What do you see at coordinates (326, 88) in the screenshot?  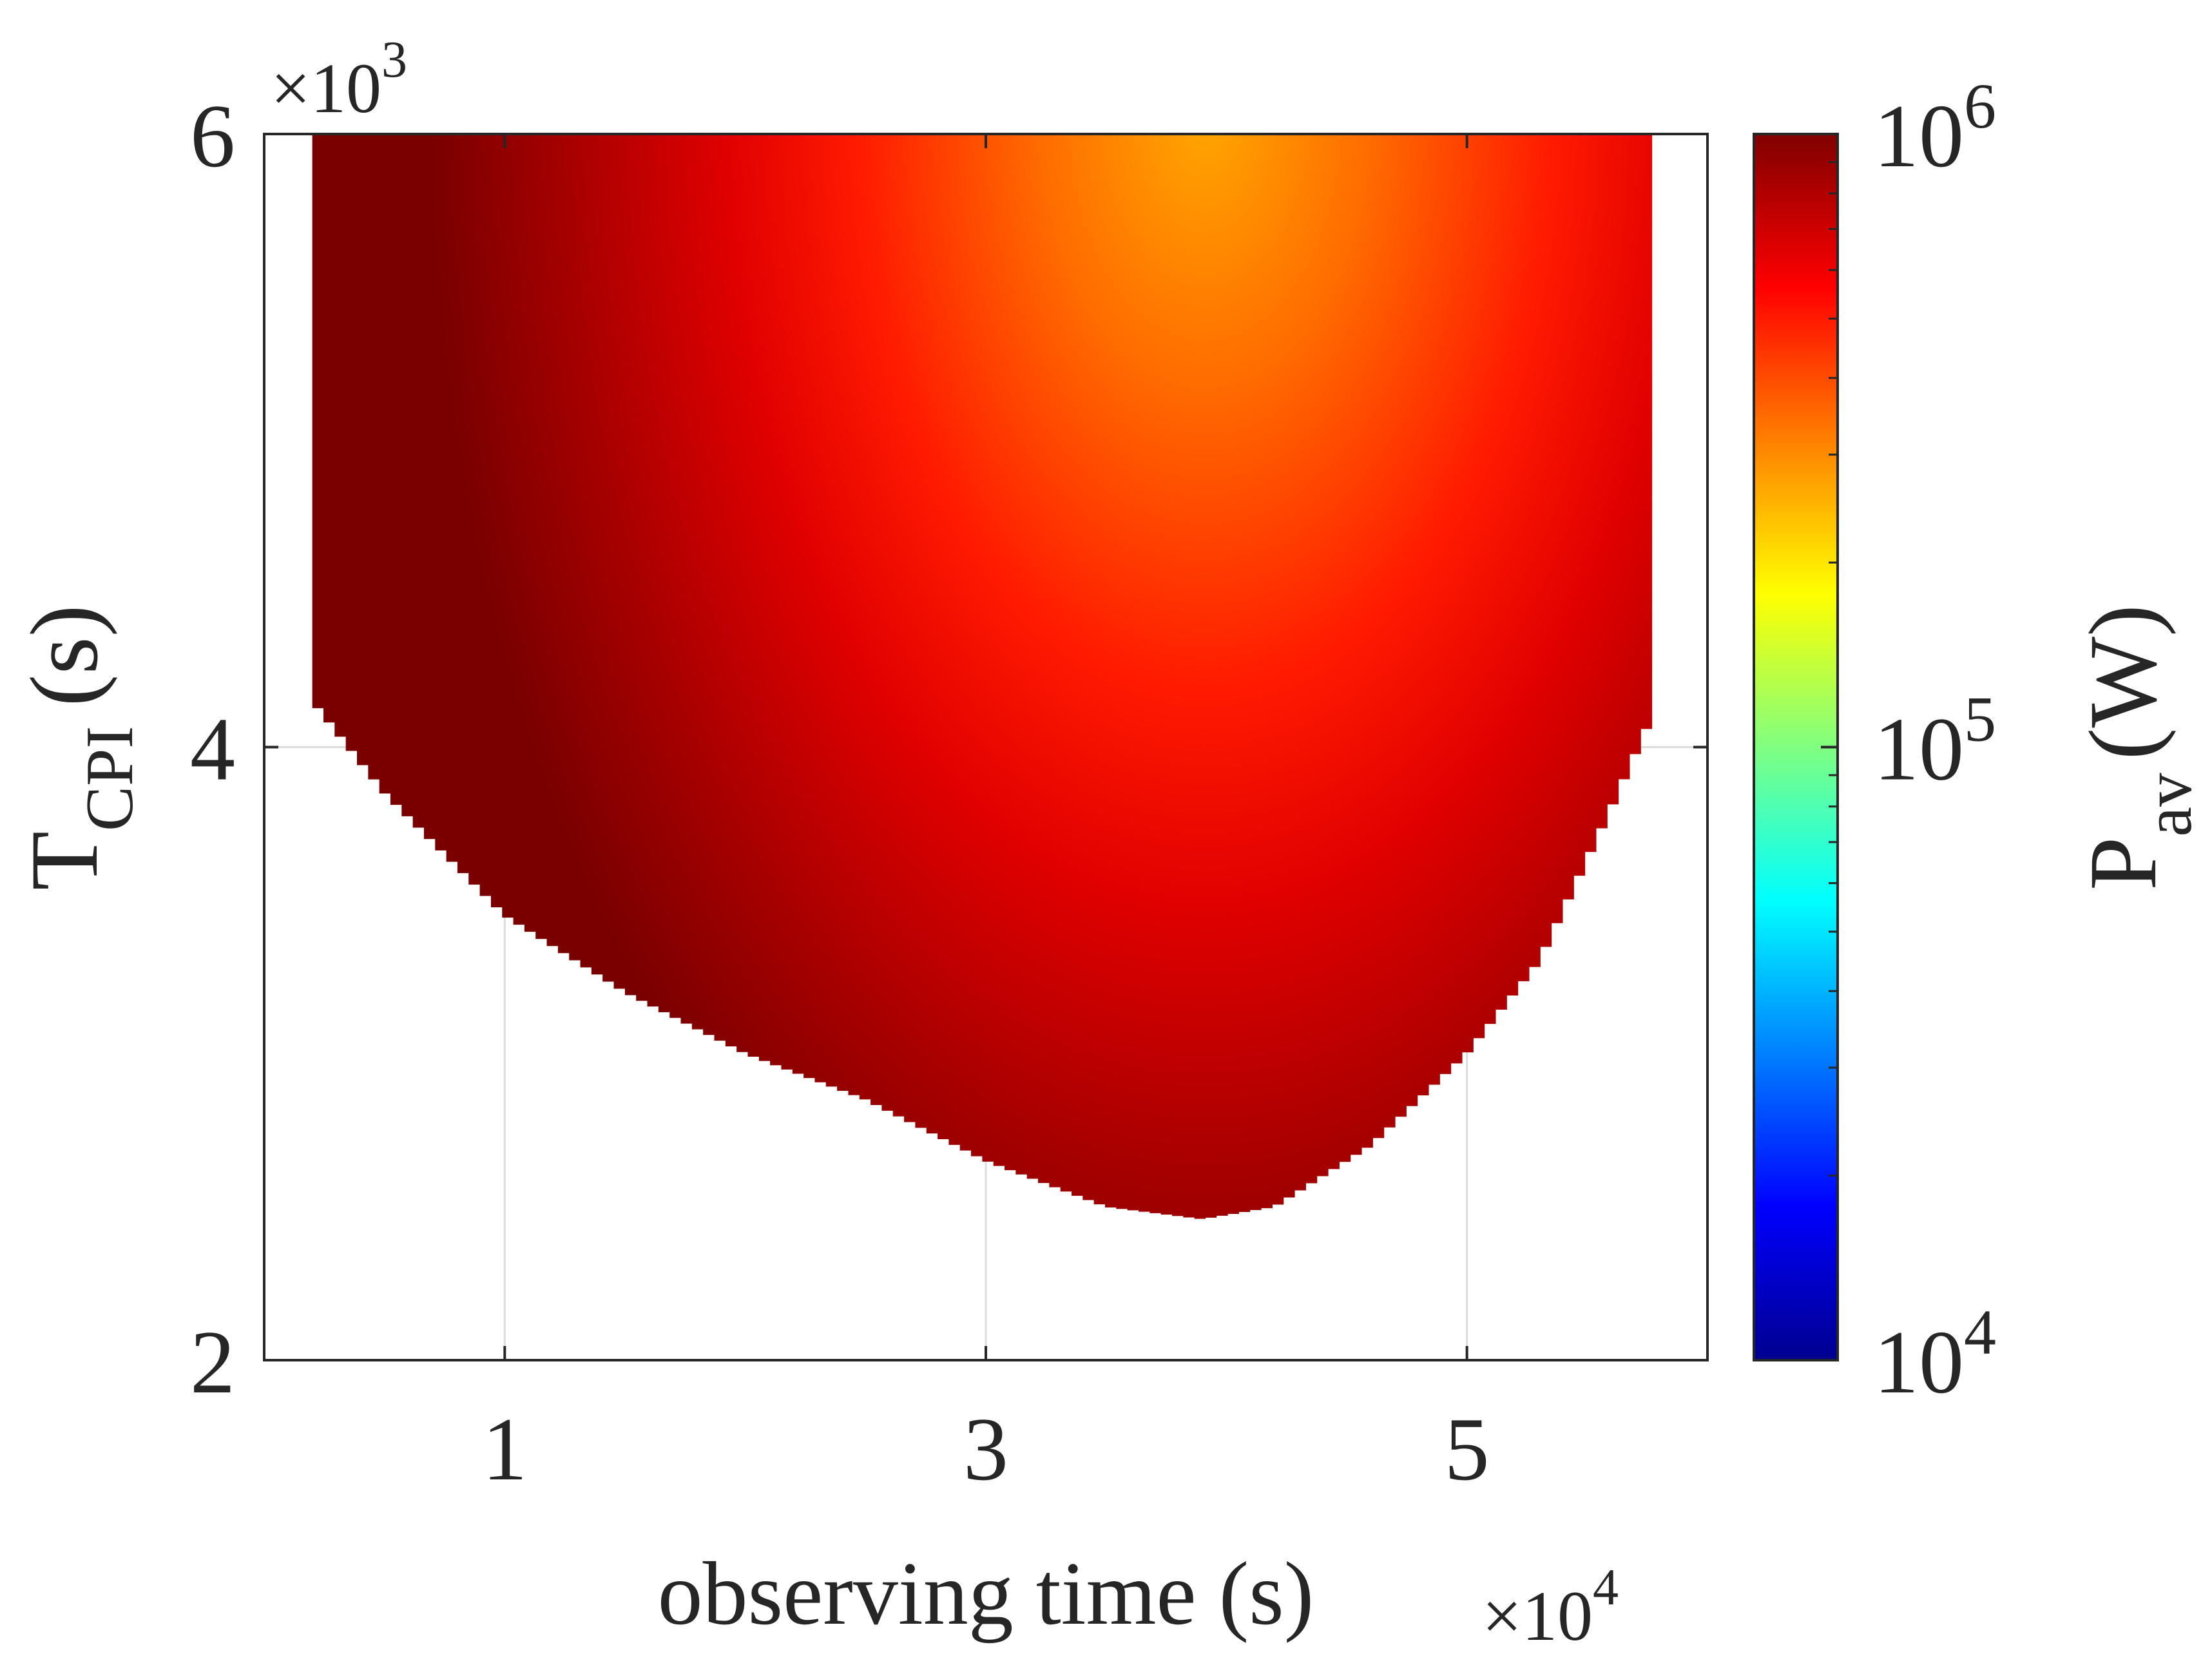 I see `y-multiplier-base: ×10` at bounding box center [326, 88].